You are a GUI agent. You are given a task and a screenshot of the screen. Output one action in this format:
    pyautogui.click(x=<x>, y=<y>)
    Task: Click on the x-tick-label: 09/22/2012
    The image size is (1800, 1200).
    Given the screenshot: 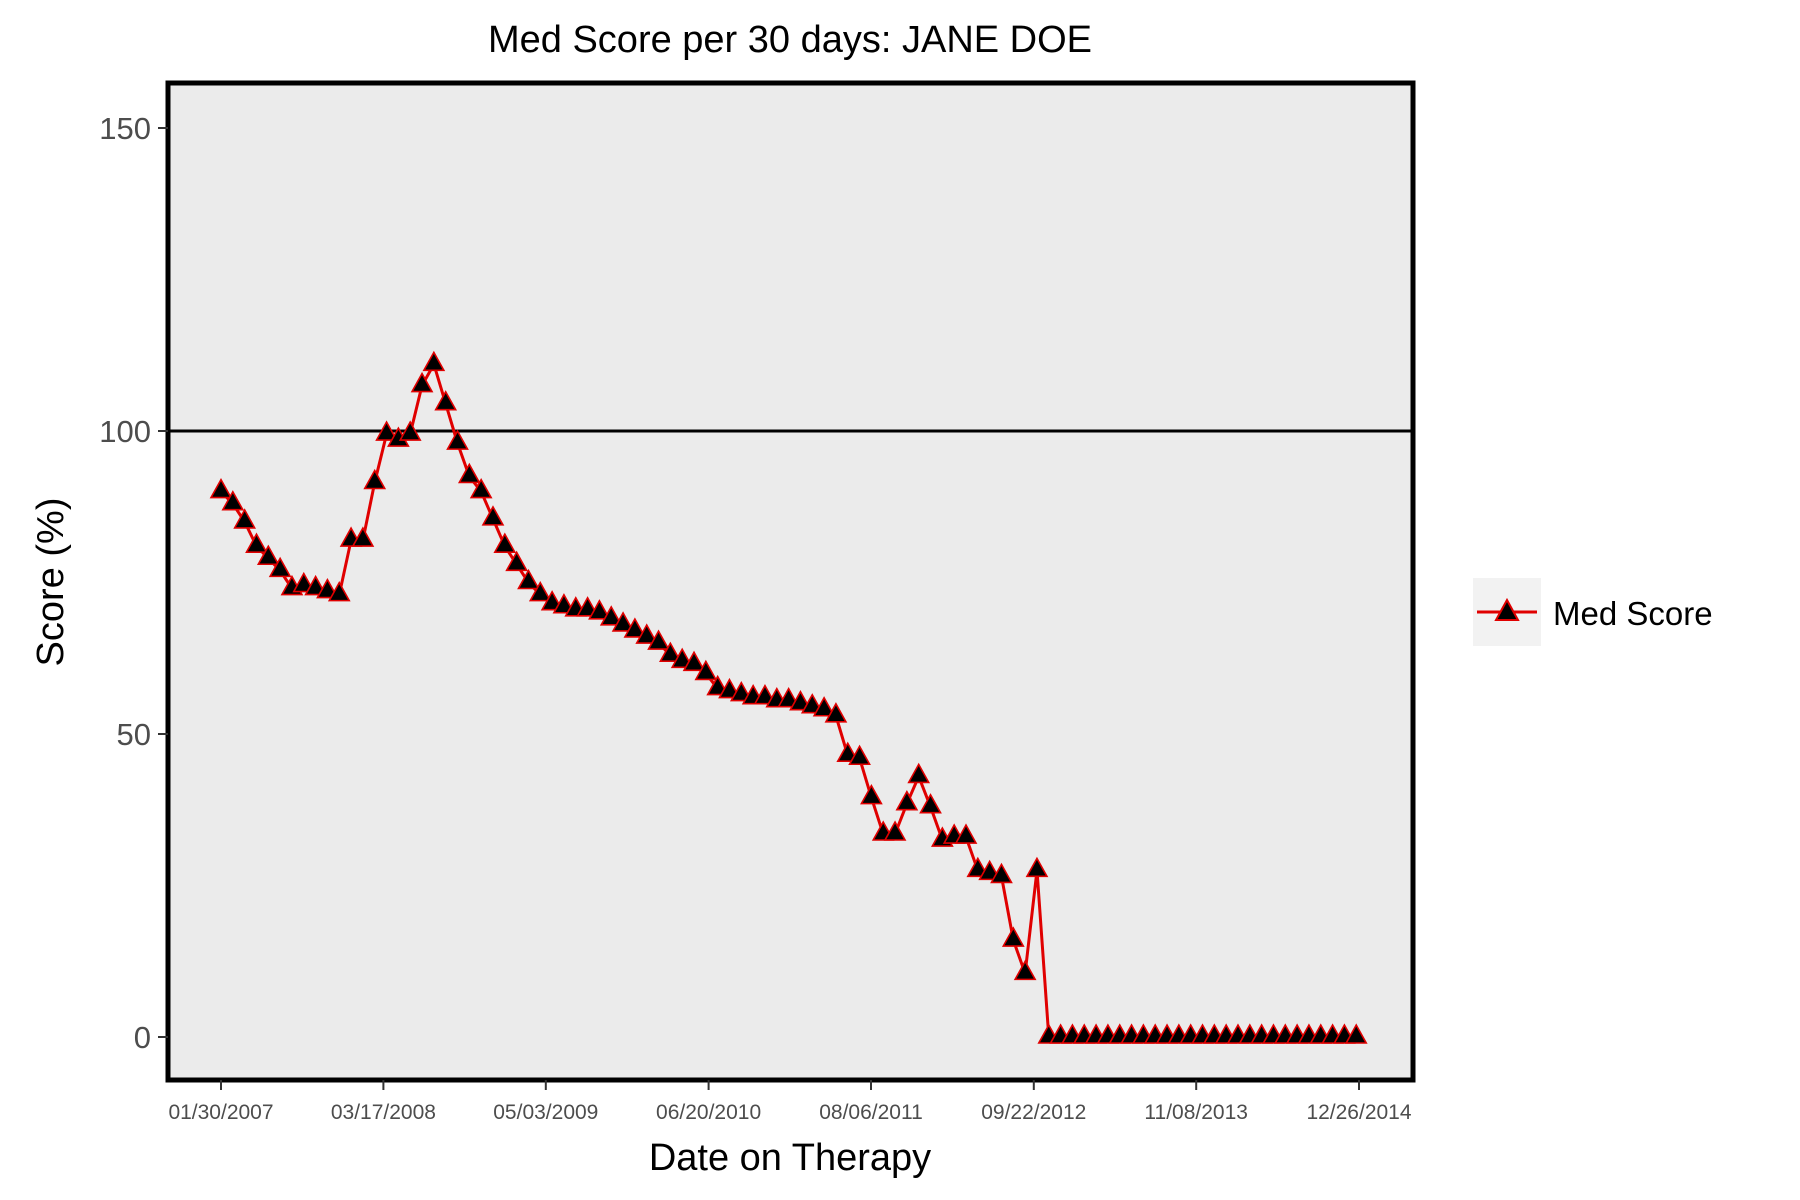 What is the action you would take?
    pyautogui.click(x=1033, y=1112)
    